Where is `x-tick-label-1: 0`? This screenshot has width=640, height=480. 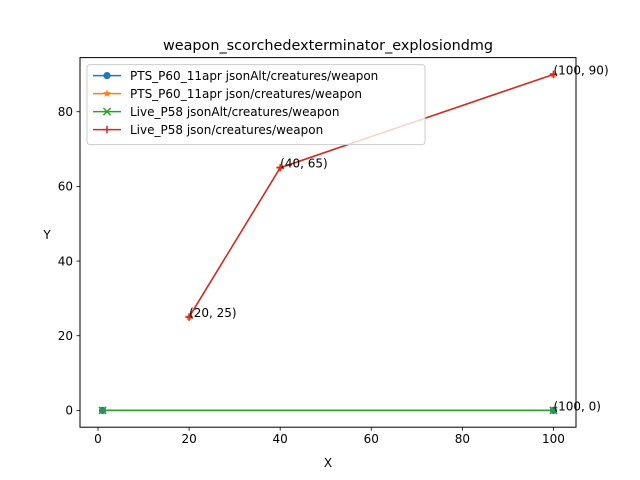
x-tick-label-1: 0 is located at coordinates (98, 439).